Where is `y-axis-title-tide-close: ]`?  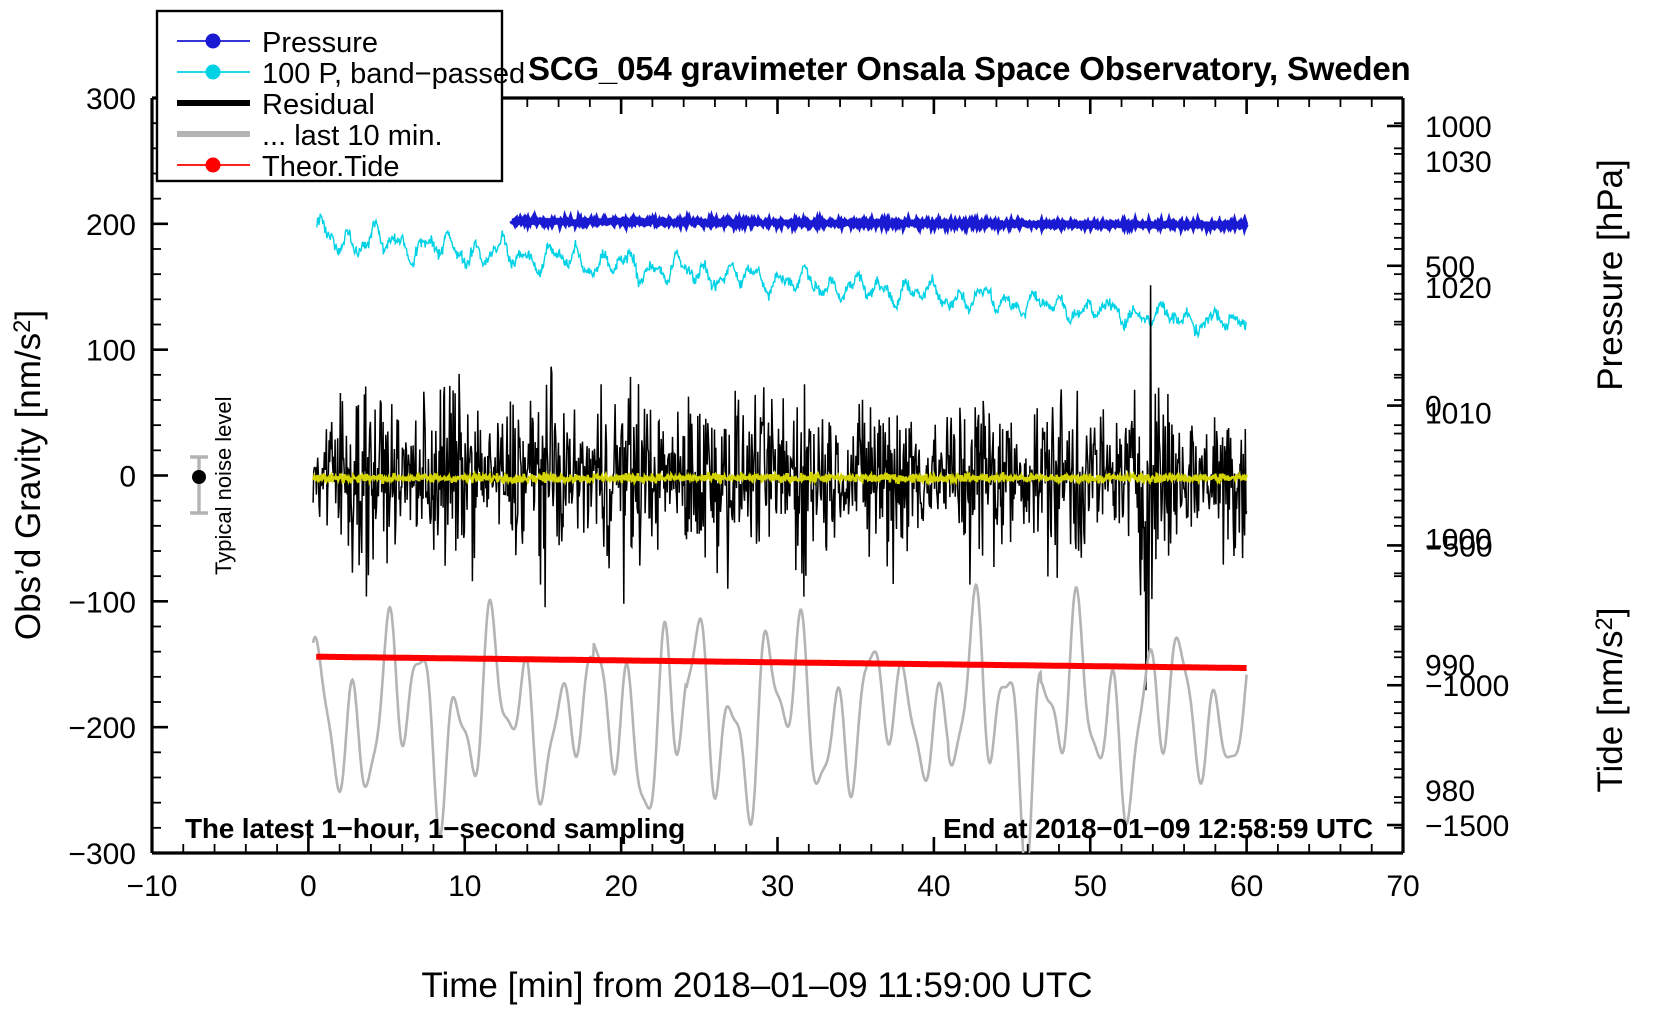
y-axis-title-tide-close: ] is located at coordinates (1610, 612).